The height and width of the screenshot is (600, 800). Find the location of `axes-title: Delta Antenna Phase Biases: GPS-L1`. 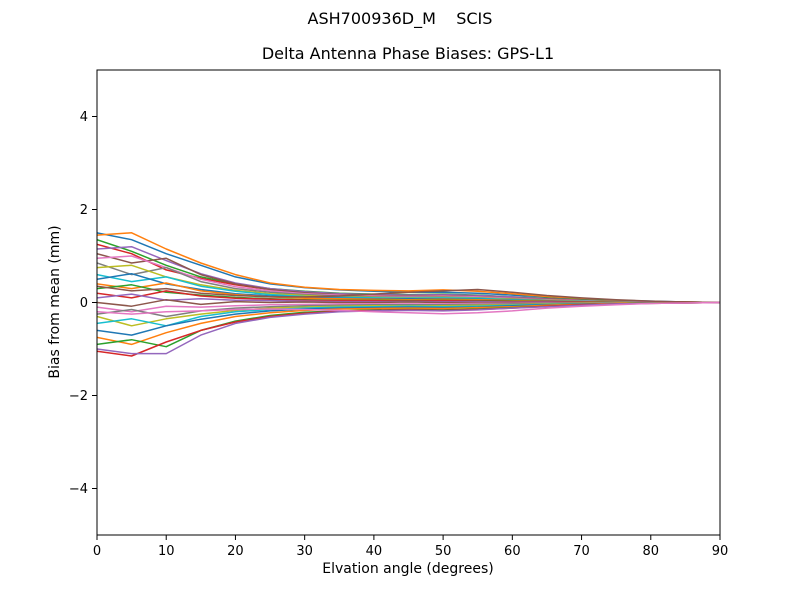

axes-title: Delta Antenna Phase Biases: GPS-L1 is located at coordinates (408, 53).